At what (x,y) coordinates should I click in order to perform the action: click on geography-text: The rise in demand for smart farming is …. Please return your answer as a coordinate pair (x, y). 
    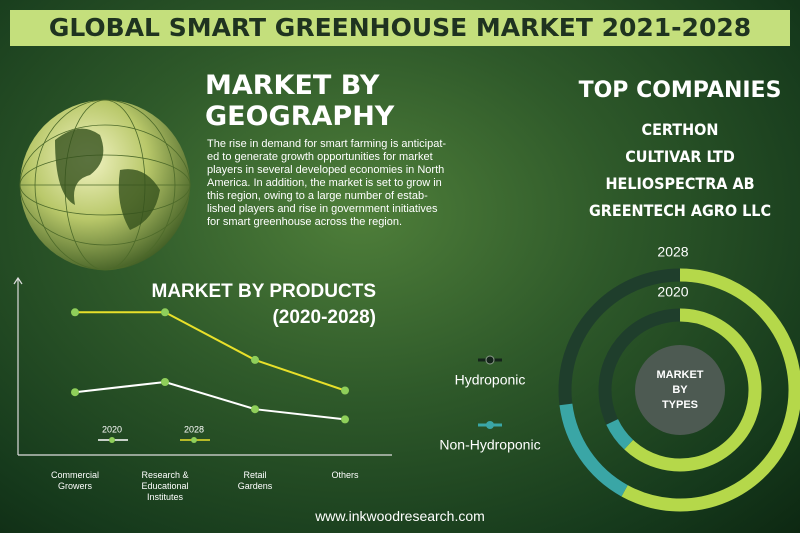
    Looking at the image, I should click on (327, 144).